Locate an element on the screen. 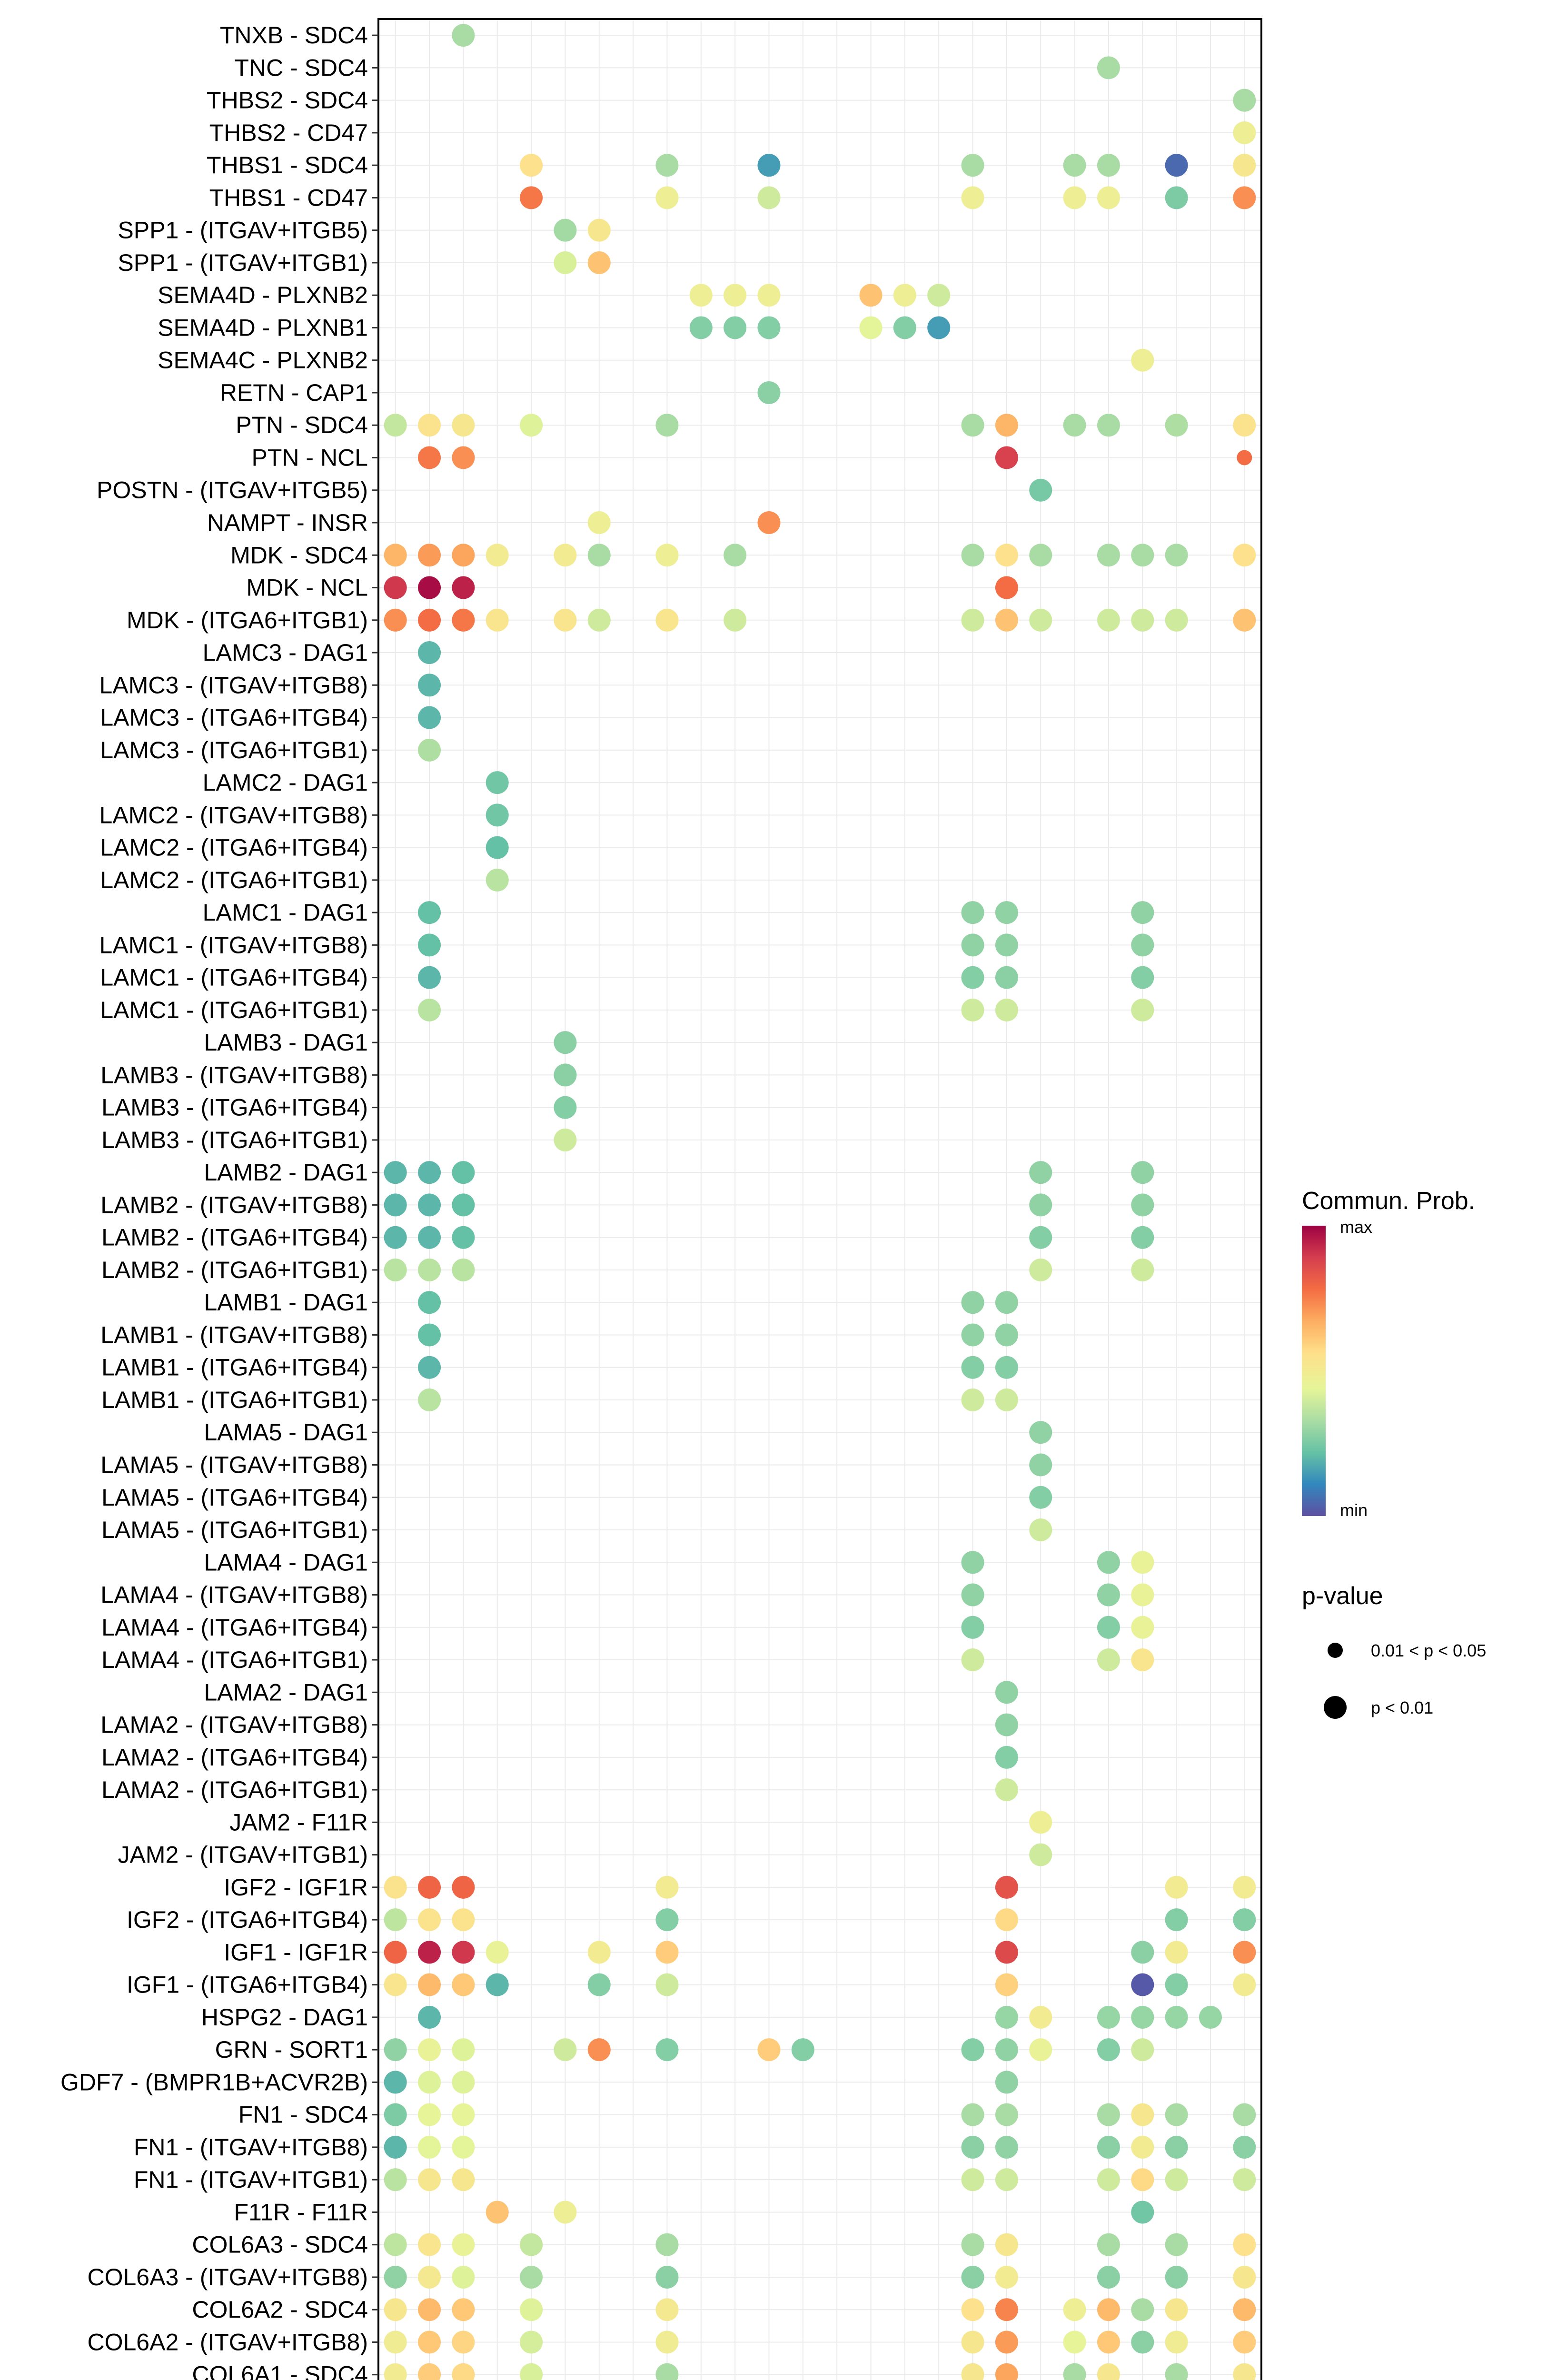  y-tick-label: FN1 - SDC4 is located at coordinates (303, 2115).